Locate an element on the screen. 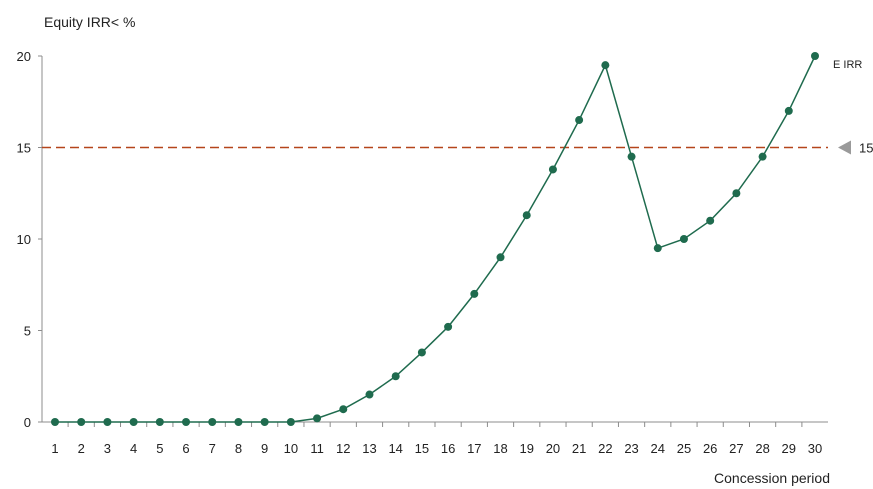  x-tick-label: 5 is located at coordinates (159, 448).